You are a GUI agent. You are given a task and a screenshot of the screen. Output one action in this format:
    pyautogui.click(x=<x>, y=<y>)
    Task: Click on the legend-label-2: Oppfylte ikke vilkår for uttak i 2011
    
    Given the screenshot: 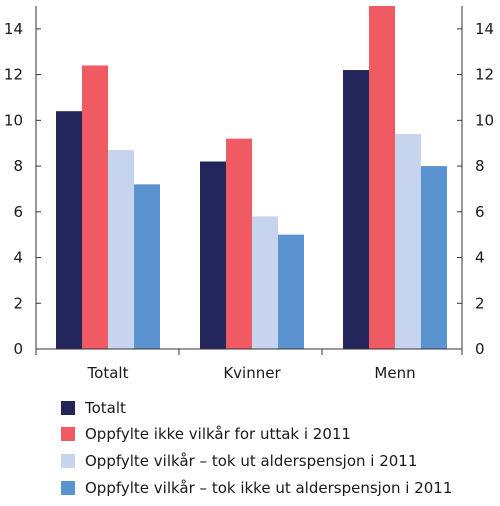 What is the action you would take?
    pyautogui.click(x=218, y=434)
    